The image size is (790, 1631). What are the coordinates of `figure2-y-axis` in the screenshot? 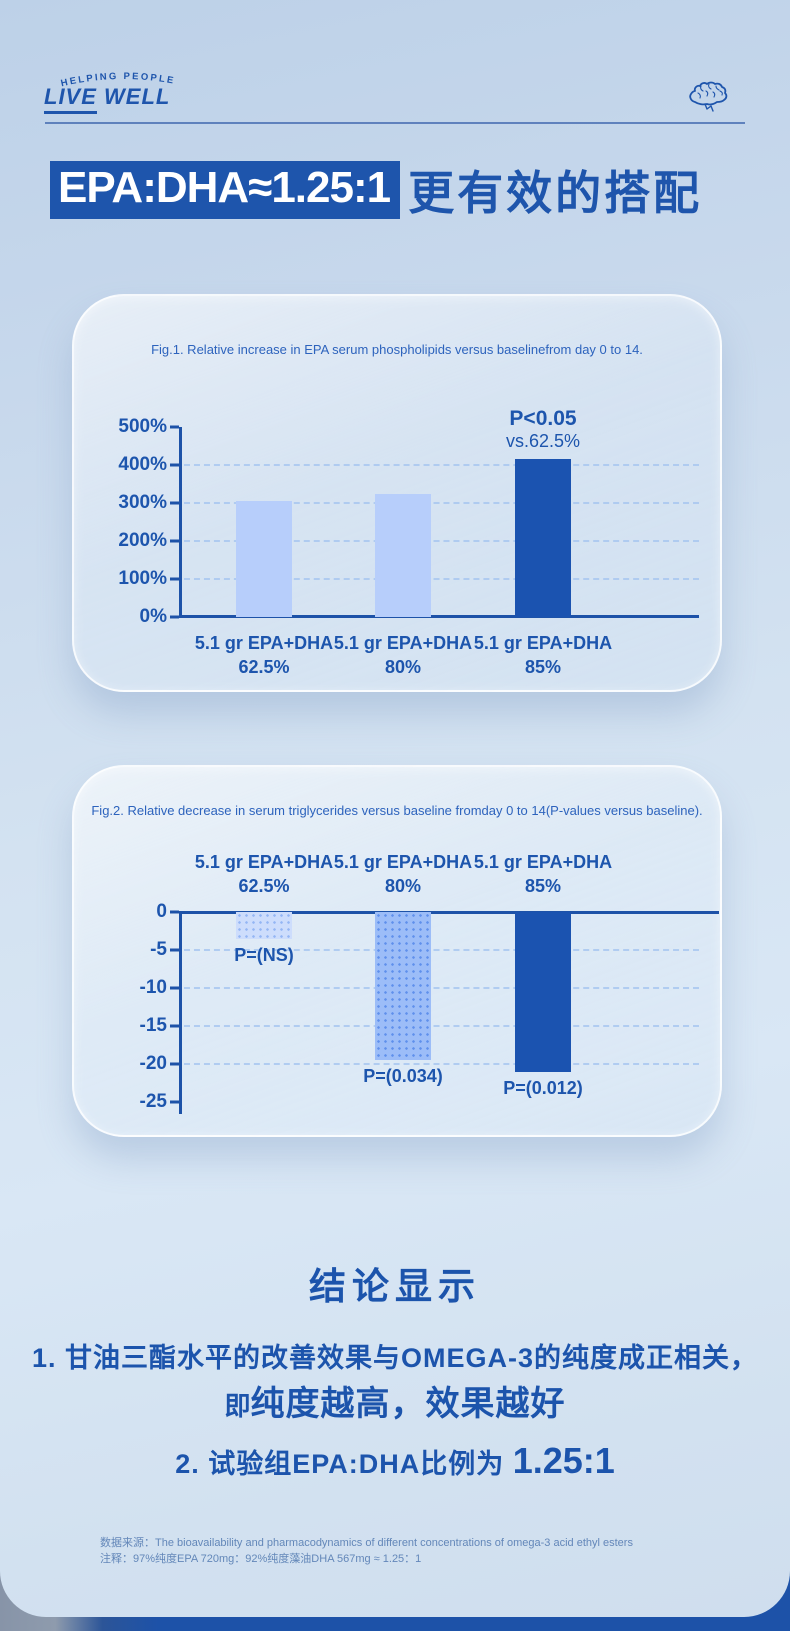 It's located at (180, 1013).